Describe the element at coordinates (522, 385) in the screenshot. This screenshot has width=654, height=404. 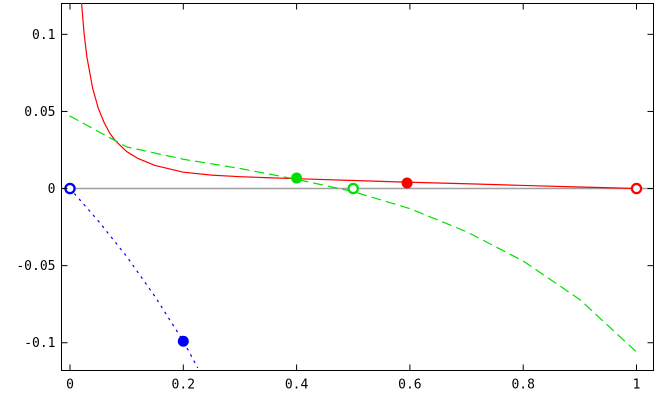
I see `x-tick-label: 0.8` at that location.